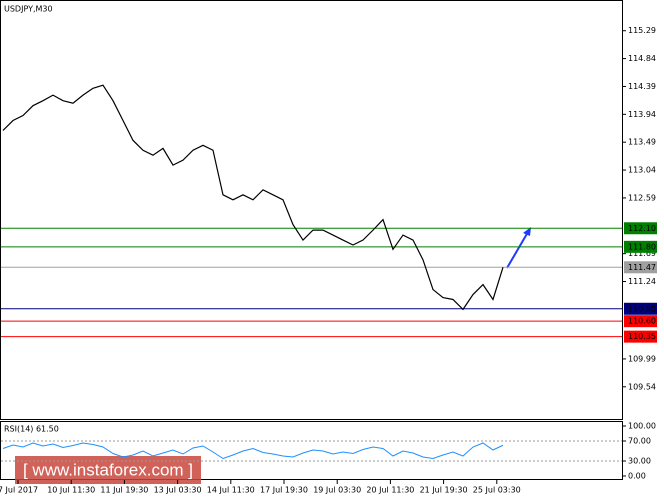 This screenshot has width=664, height=498. I want to click on level-label: 110.35, so click(642, 336).